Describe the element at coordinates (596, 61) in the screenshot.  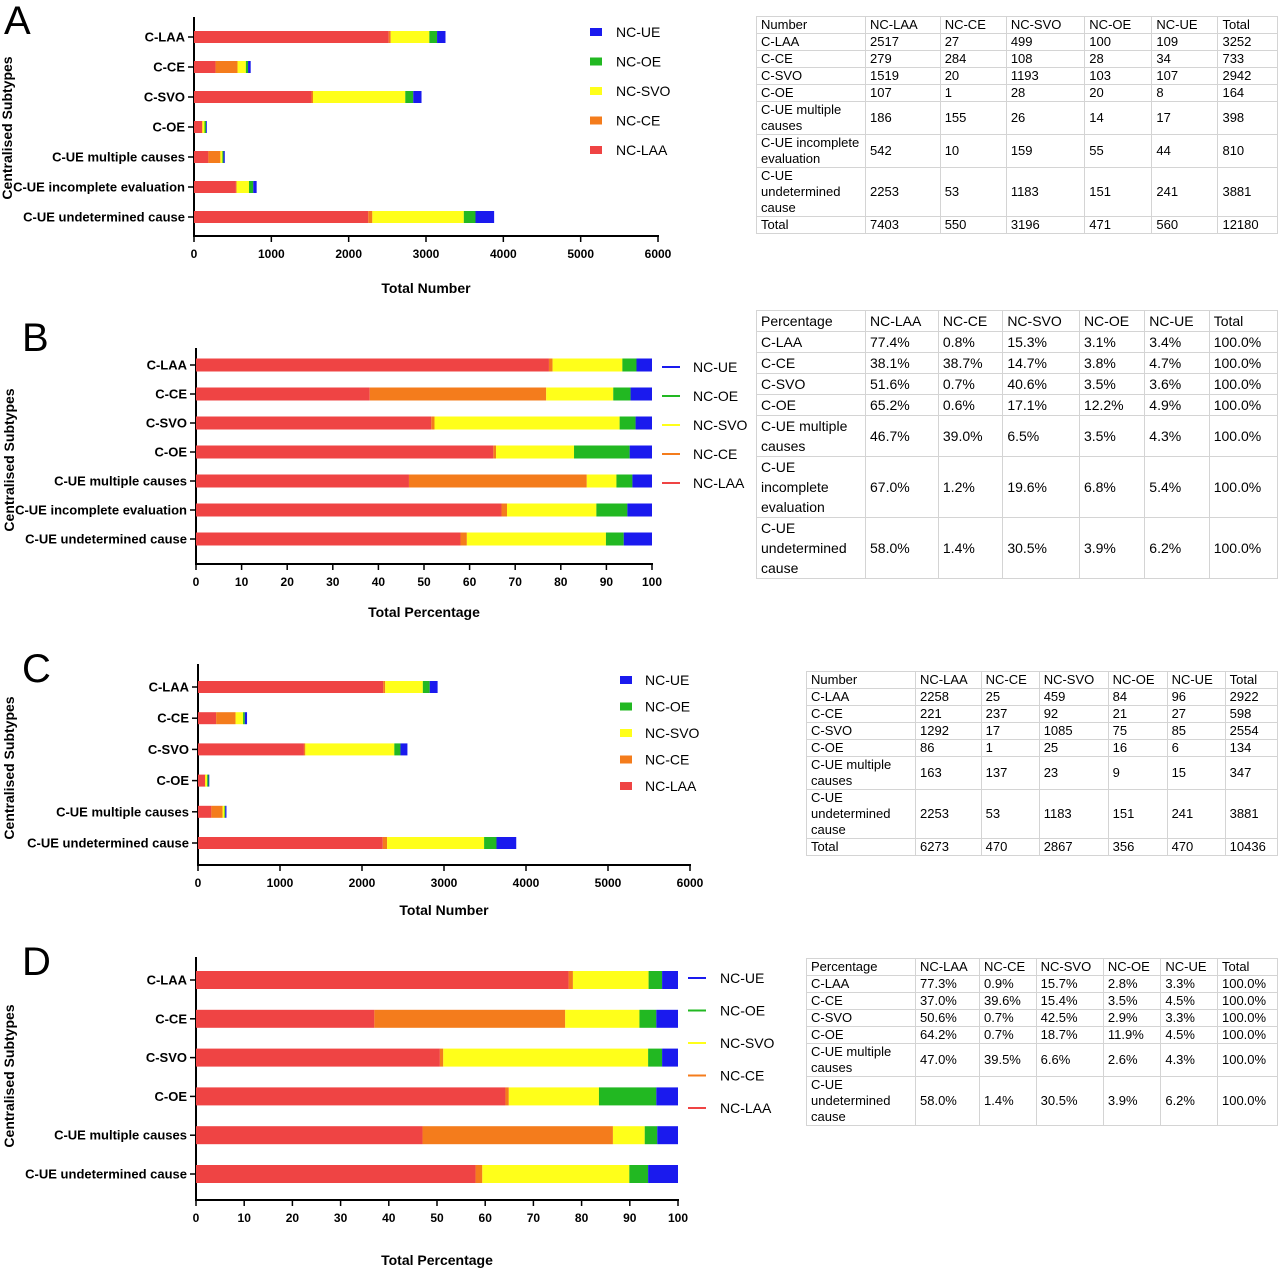
I see `legend-swatch-nc-oe` at that location.